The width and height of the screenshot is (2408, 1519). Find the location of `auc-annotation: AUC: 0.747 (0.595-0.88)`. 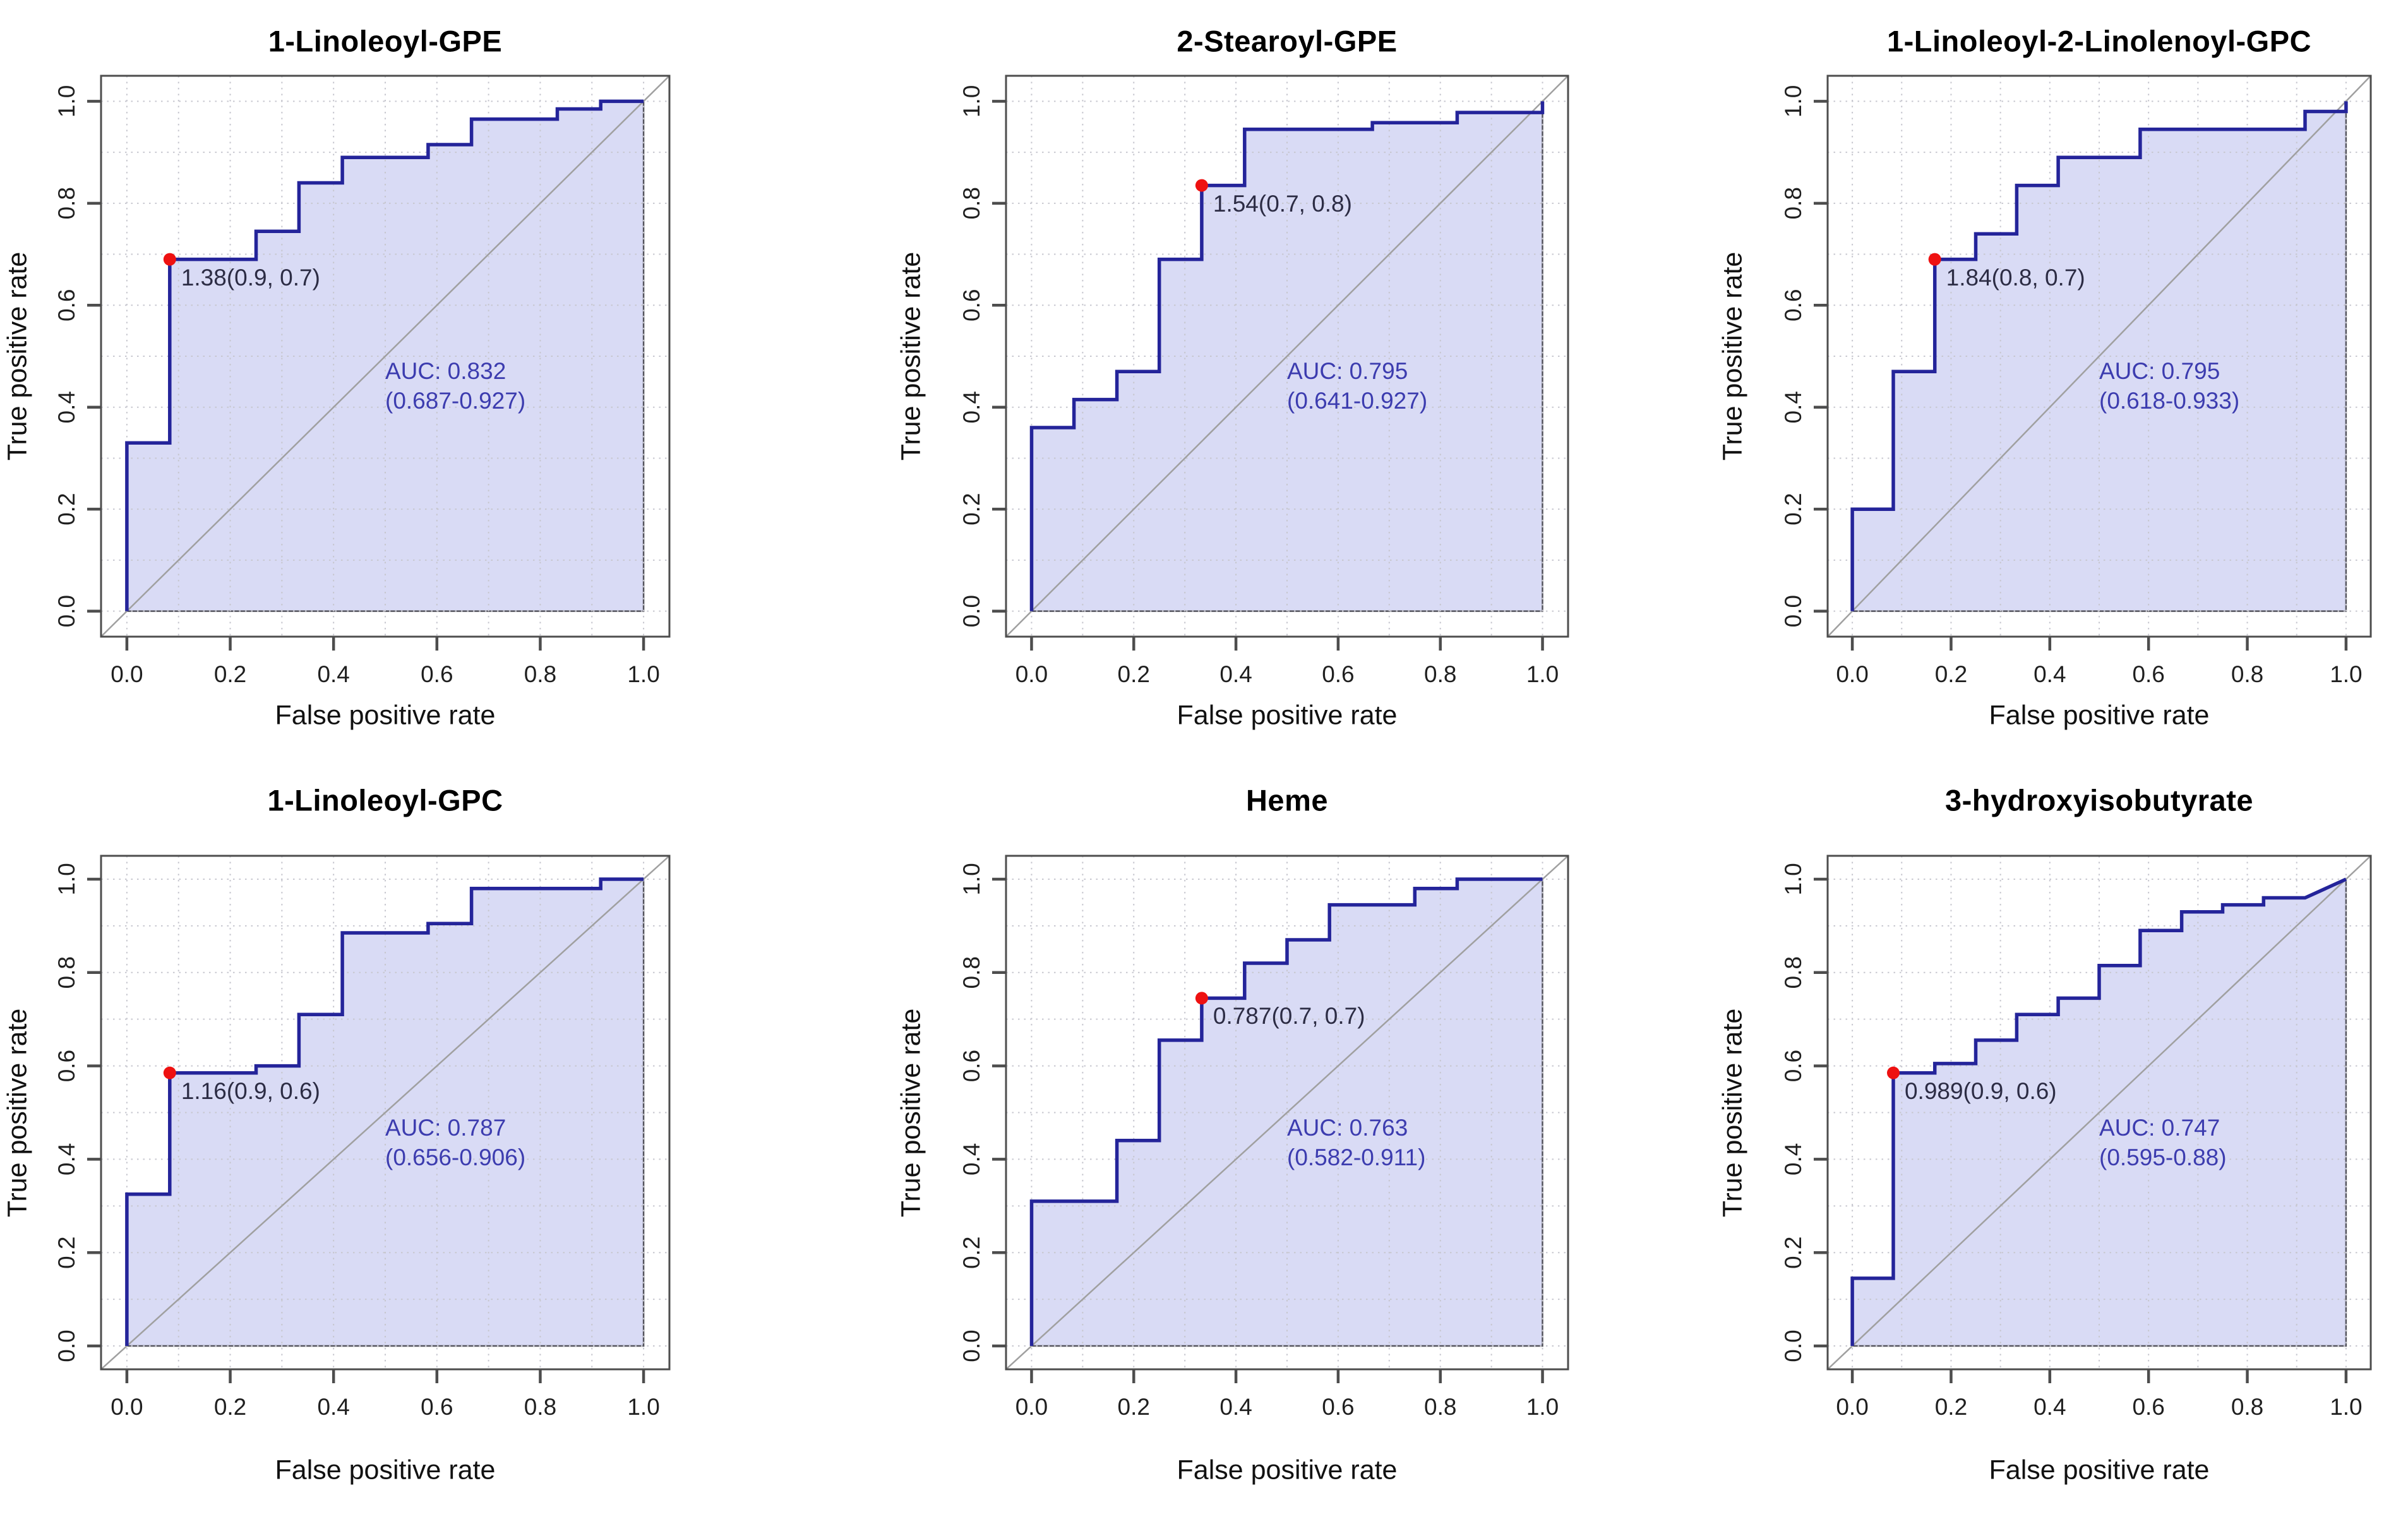

auc-annotation: AUC: 0.747 (0.595-0.88) is located at coordinates (2163, 1142).